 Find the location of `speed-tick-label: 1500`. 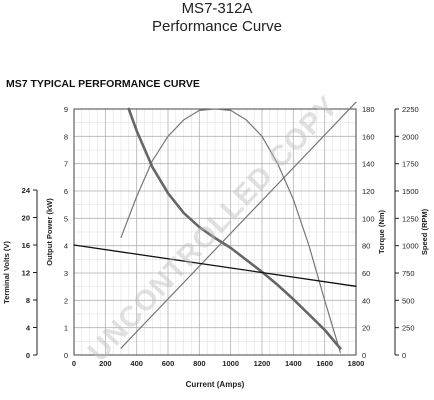

speed-tick-label: 1500 is located at coordinates (410, 191).